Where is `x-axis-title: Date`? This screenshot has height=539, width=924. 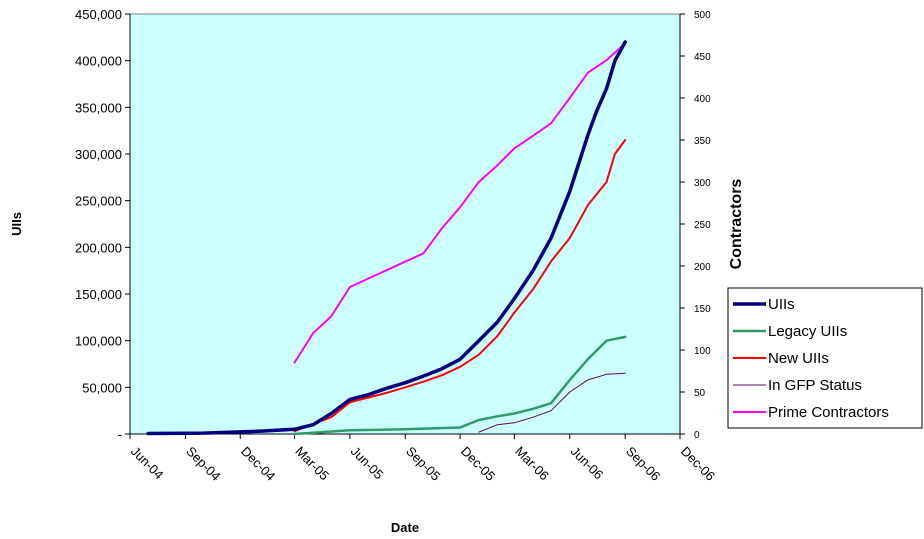
x-axis-title: Date is located at coordinates (405, 527).